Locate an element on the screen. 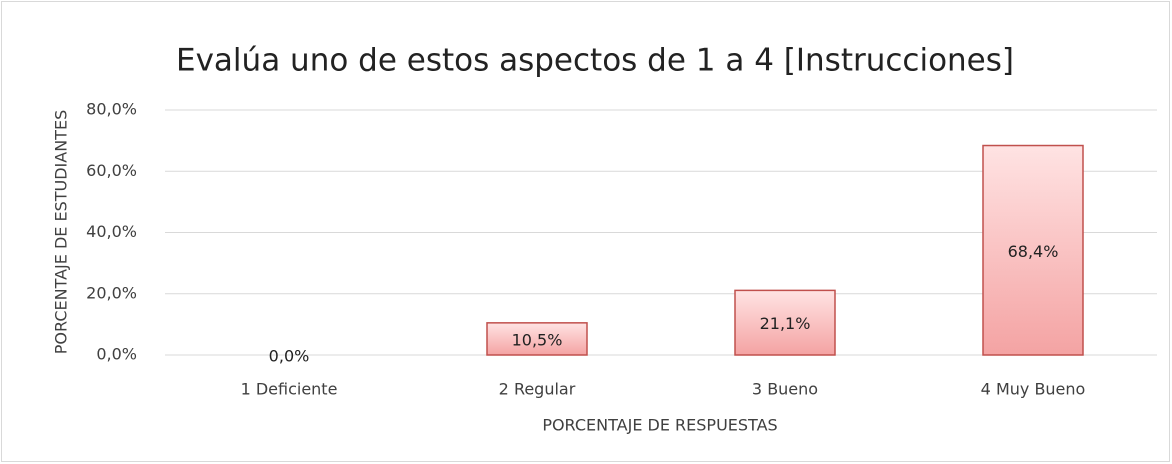 This screenshot has width=1172, height=464. data-label: 68,4% is located at coordinates (1033, 251).